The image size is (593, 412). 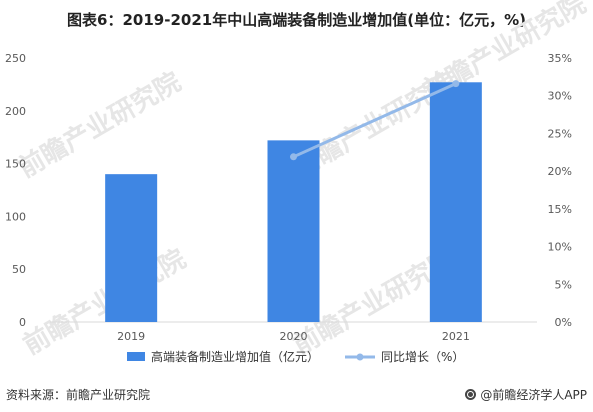 I want to click on legend-line-label: 同比增长（%）, so click(x=422, y=357).